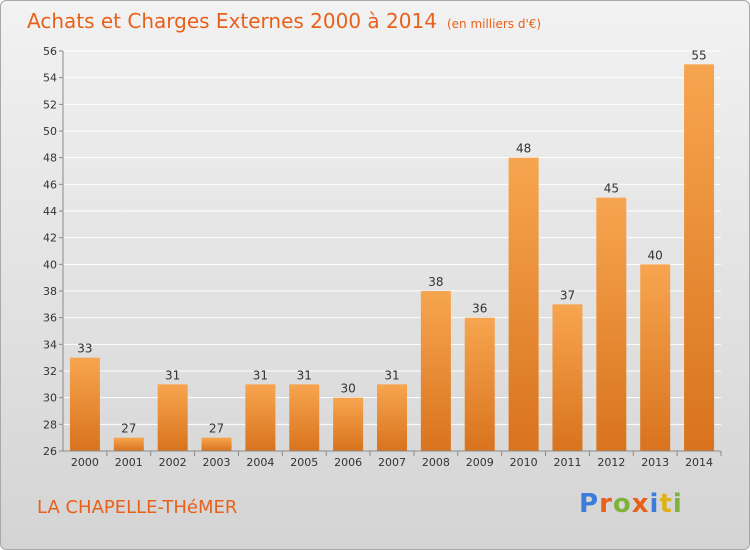  I want to click on chart-title-text: Achats et Charges Externes 2000 à 2014, so click(232, 21).